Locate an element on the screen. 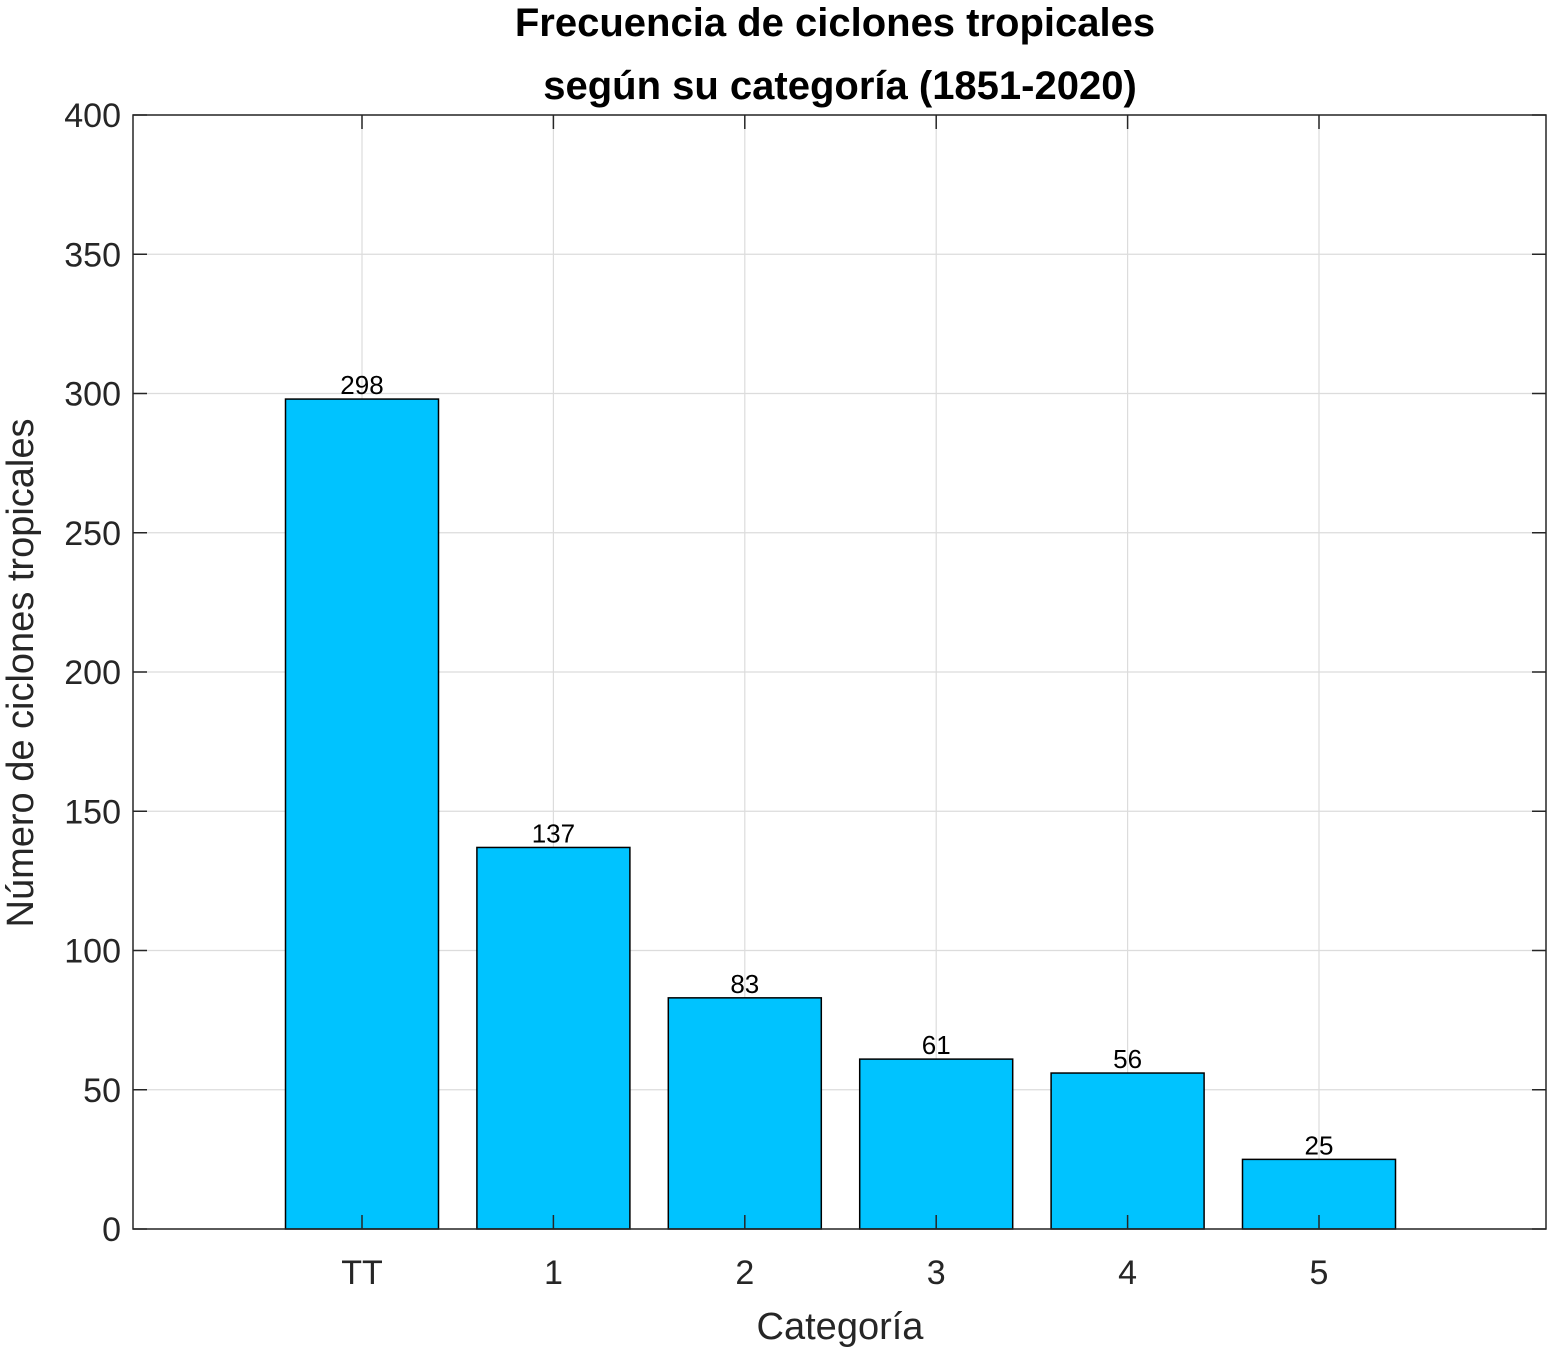 The width and height of the screenshot is (1550, 1351). x-tick-label: 1 is located at coordinates (553, 1273).